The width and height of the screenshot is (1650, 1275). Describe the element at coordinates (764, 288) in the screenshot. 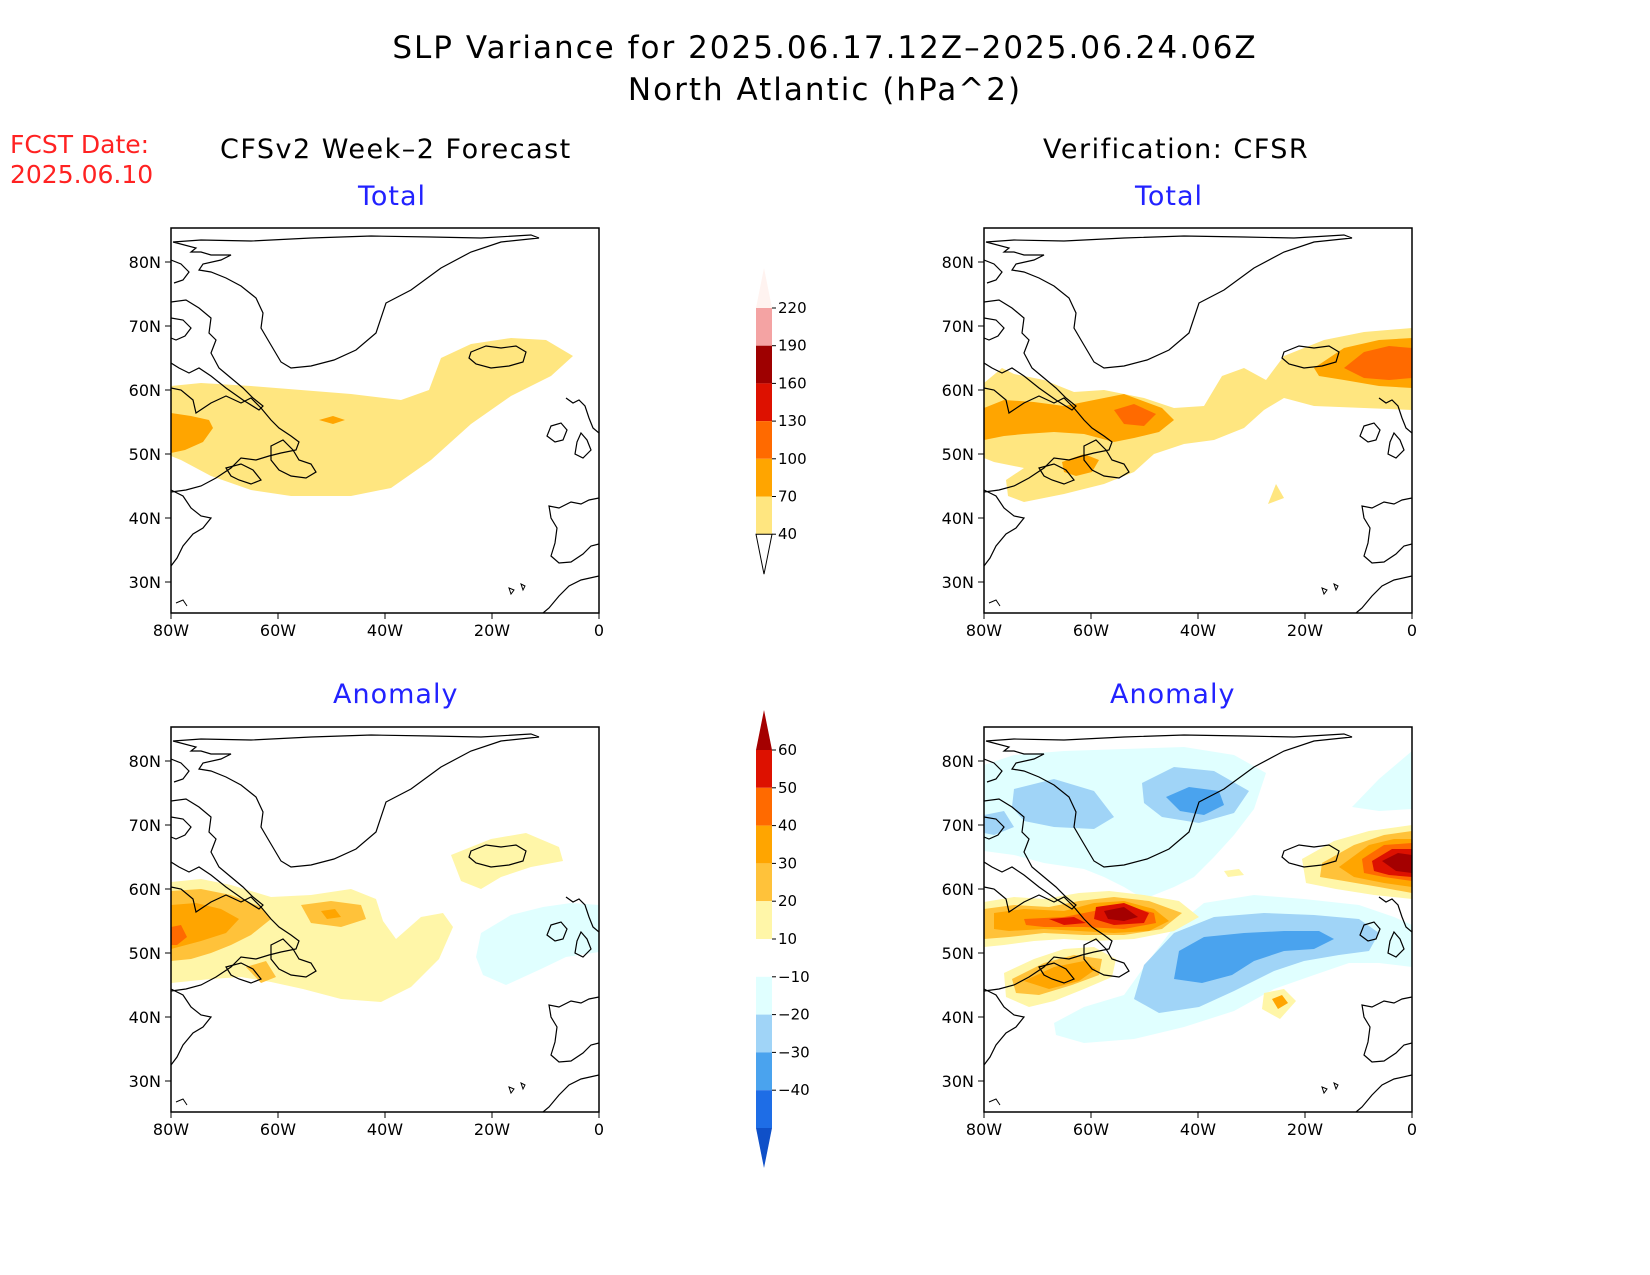

I see `colorbar-total-top-arrow` at that location.